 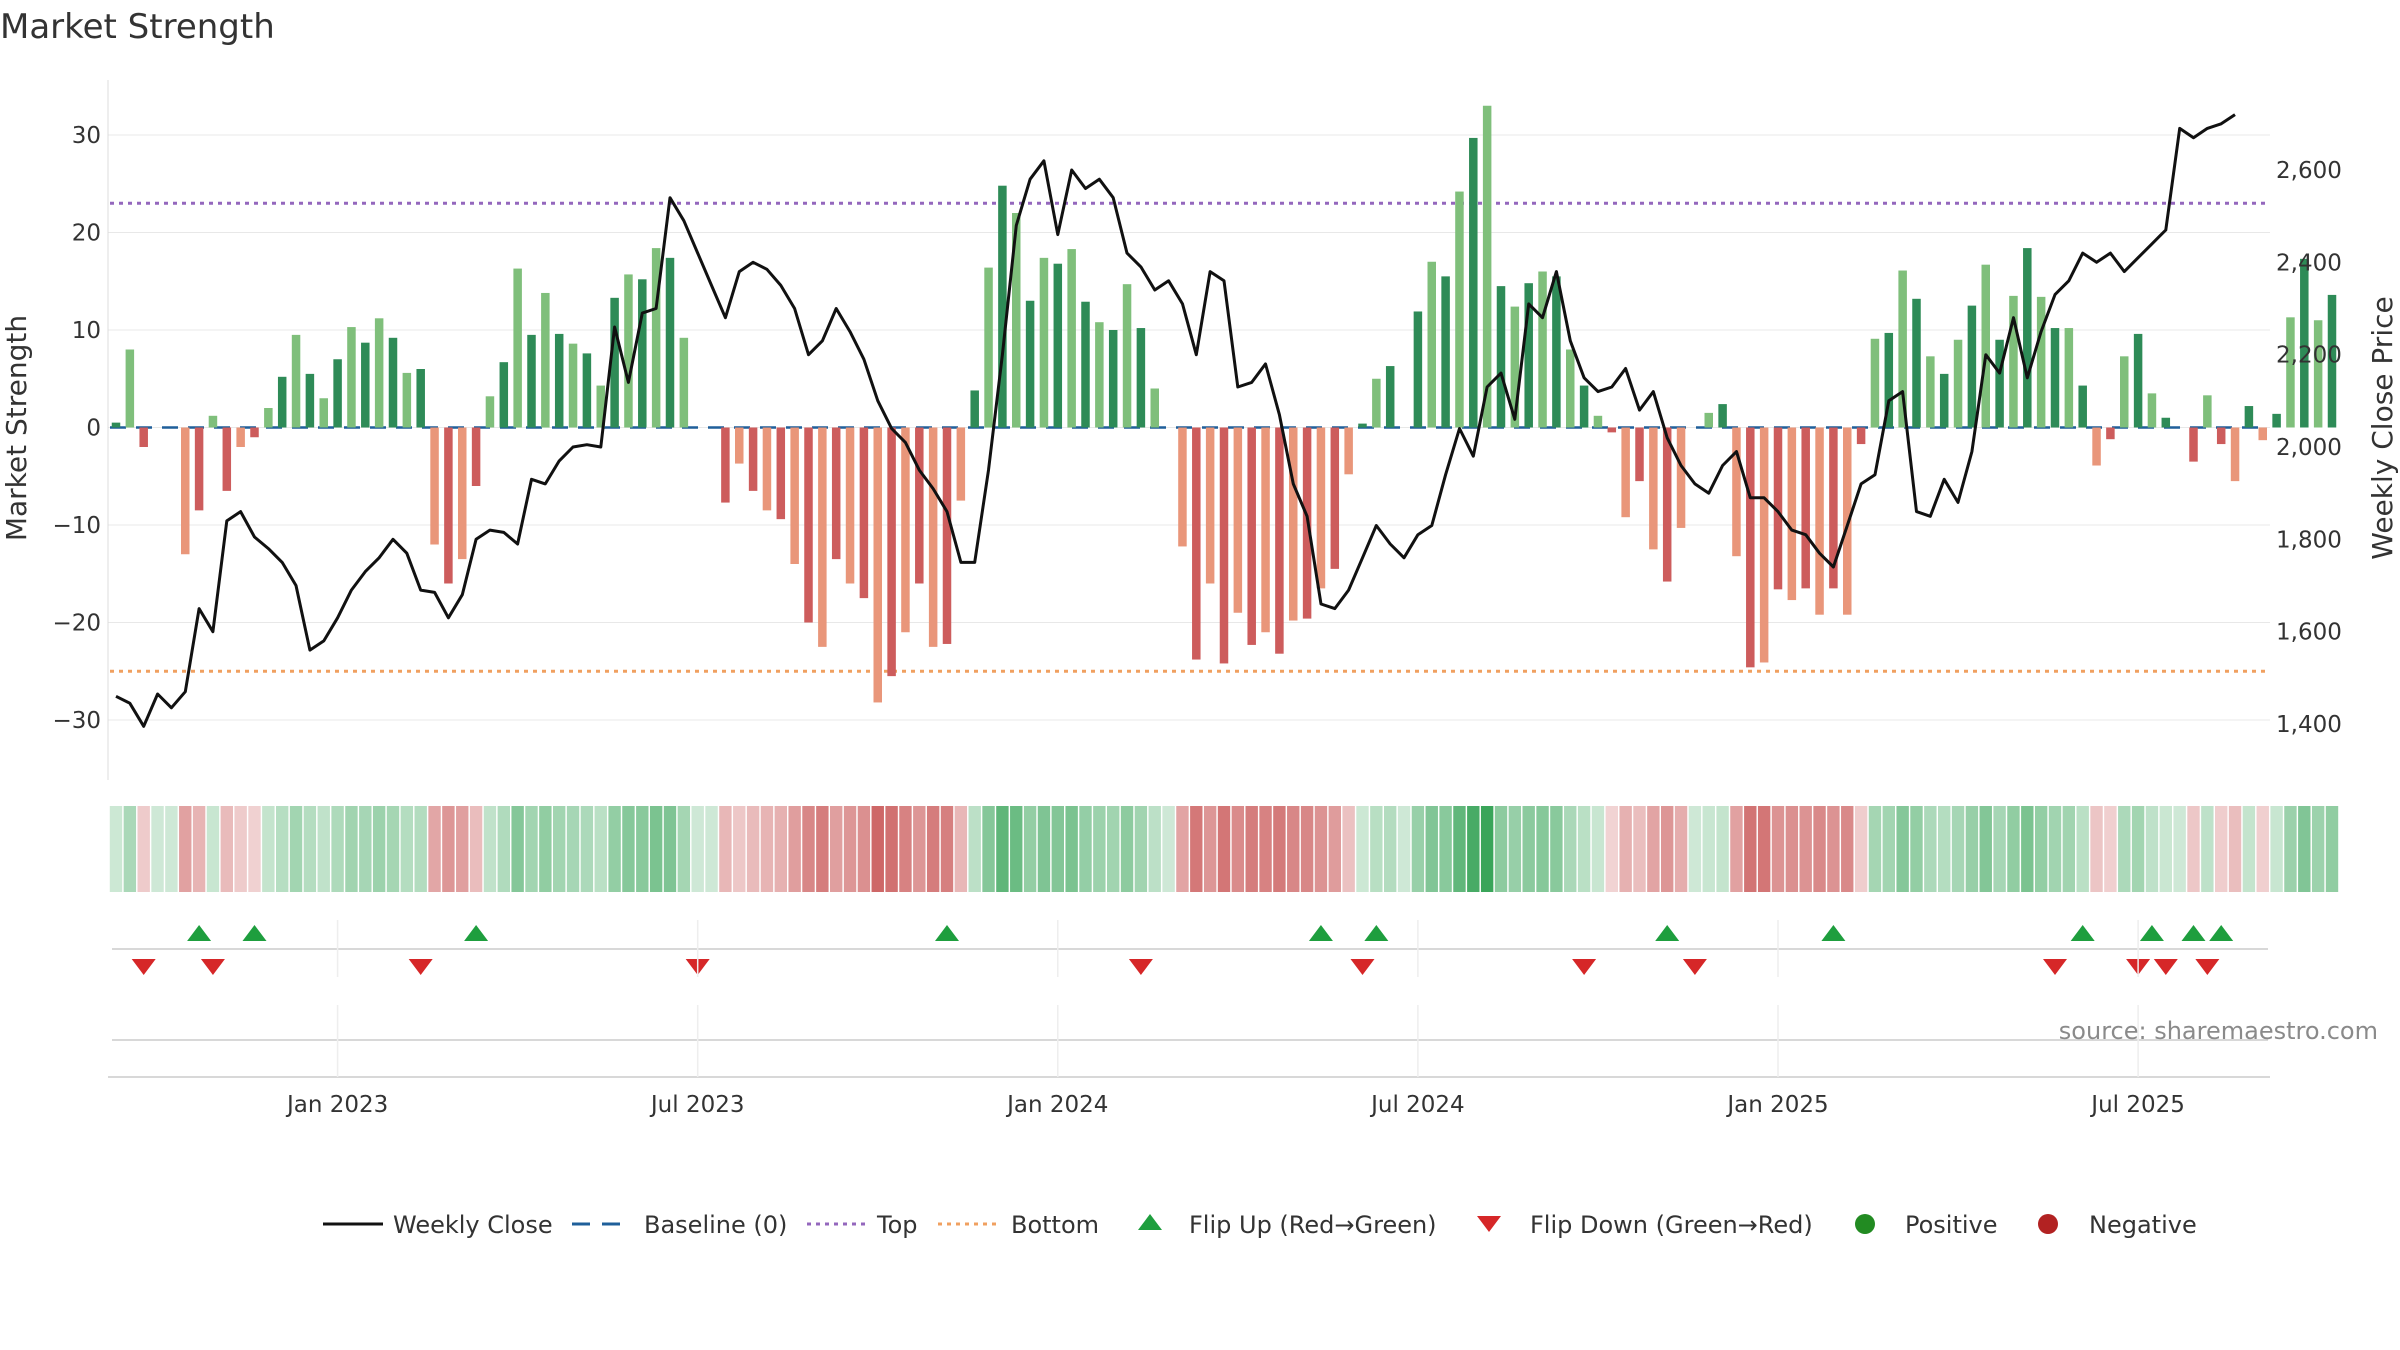 I want to click on triangle-down-icon, so click(x=1489, y=1224).